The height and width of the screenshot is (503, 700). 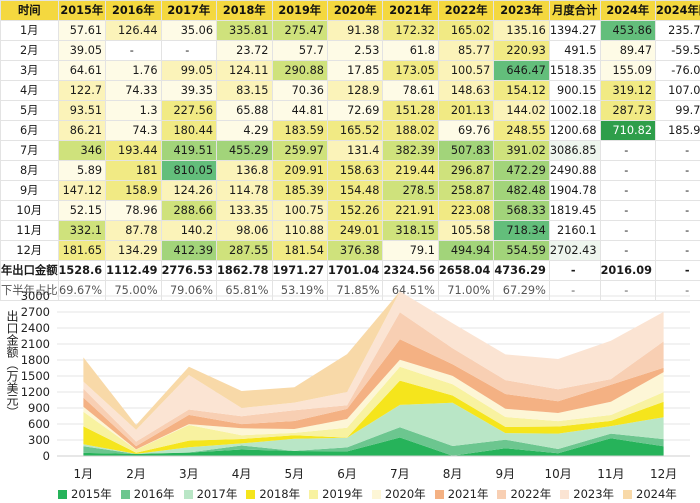 What do you see at coordinates (299, 210) in the screenshot?
I see `table-cell: 100.75` at bounding box center [299, 210].